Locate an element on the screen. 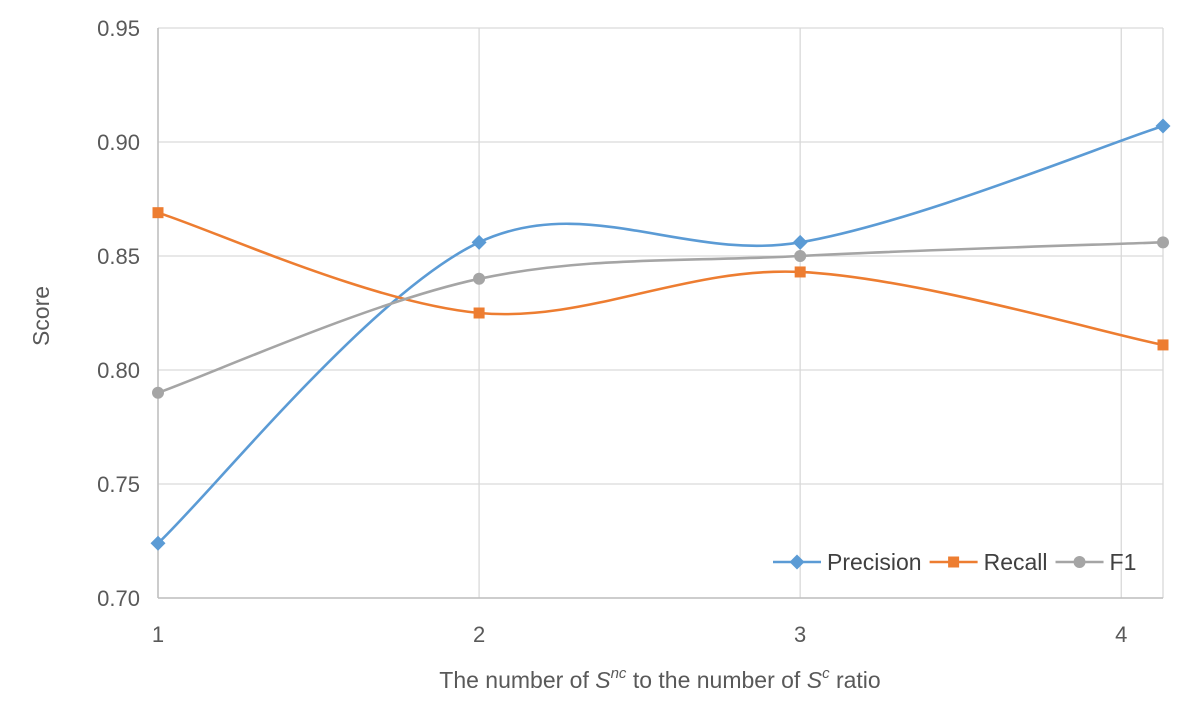  x-axis-ticks: 1 2 3 4 is located at coordinates (640, 634).